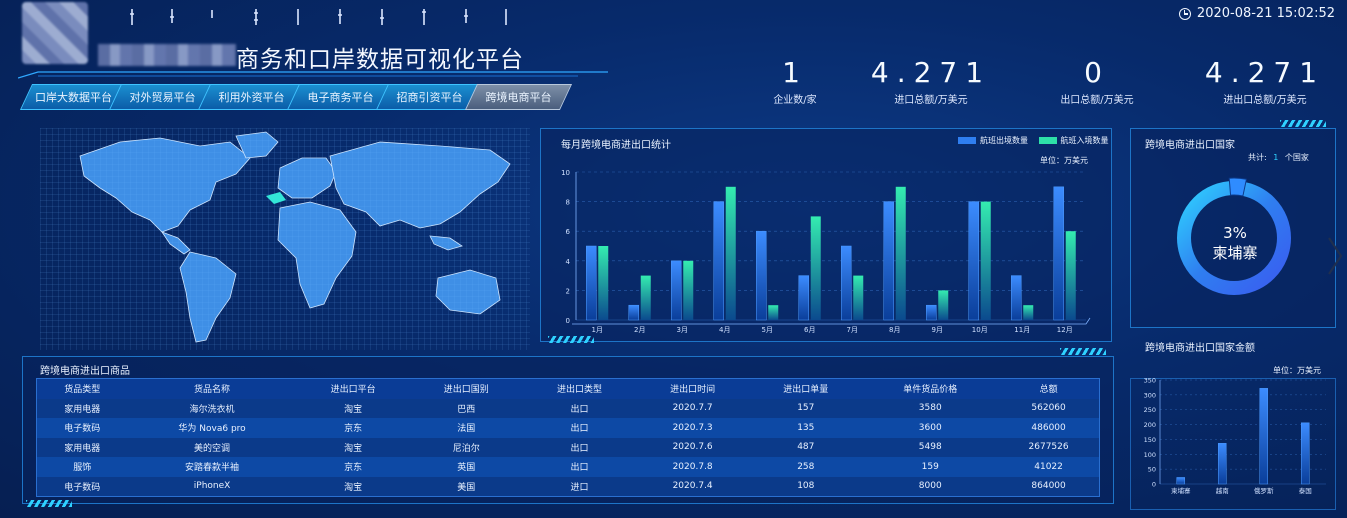  I want to click on amount-unit: 单位：万美元, so click(1297, 370).